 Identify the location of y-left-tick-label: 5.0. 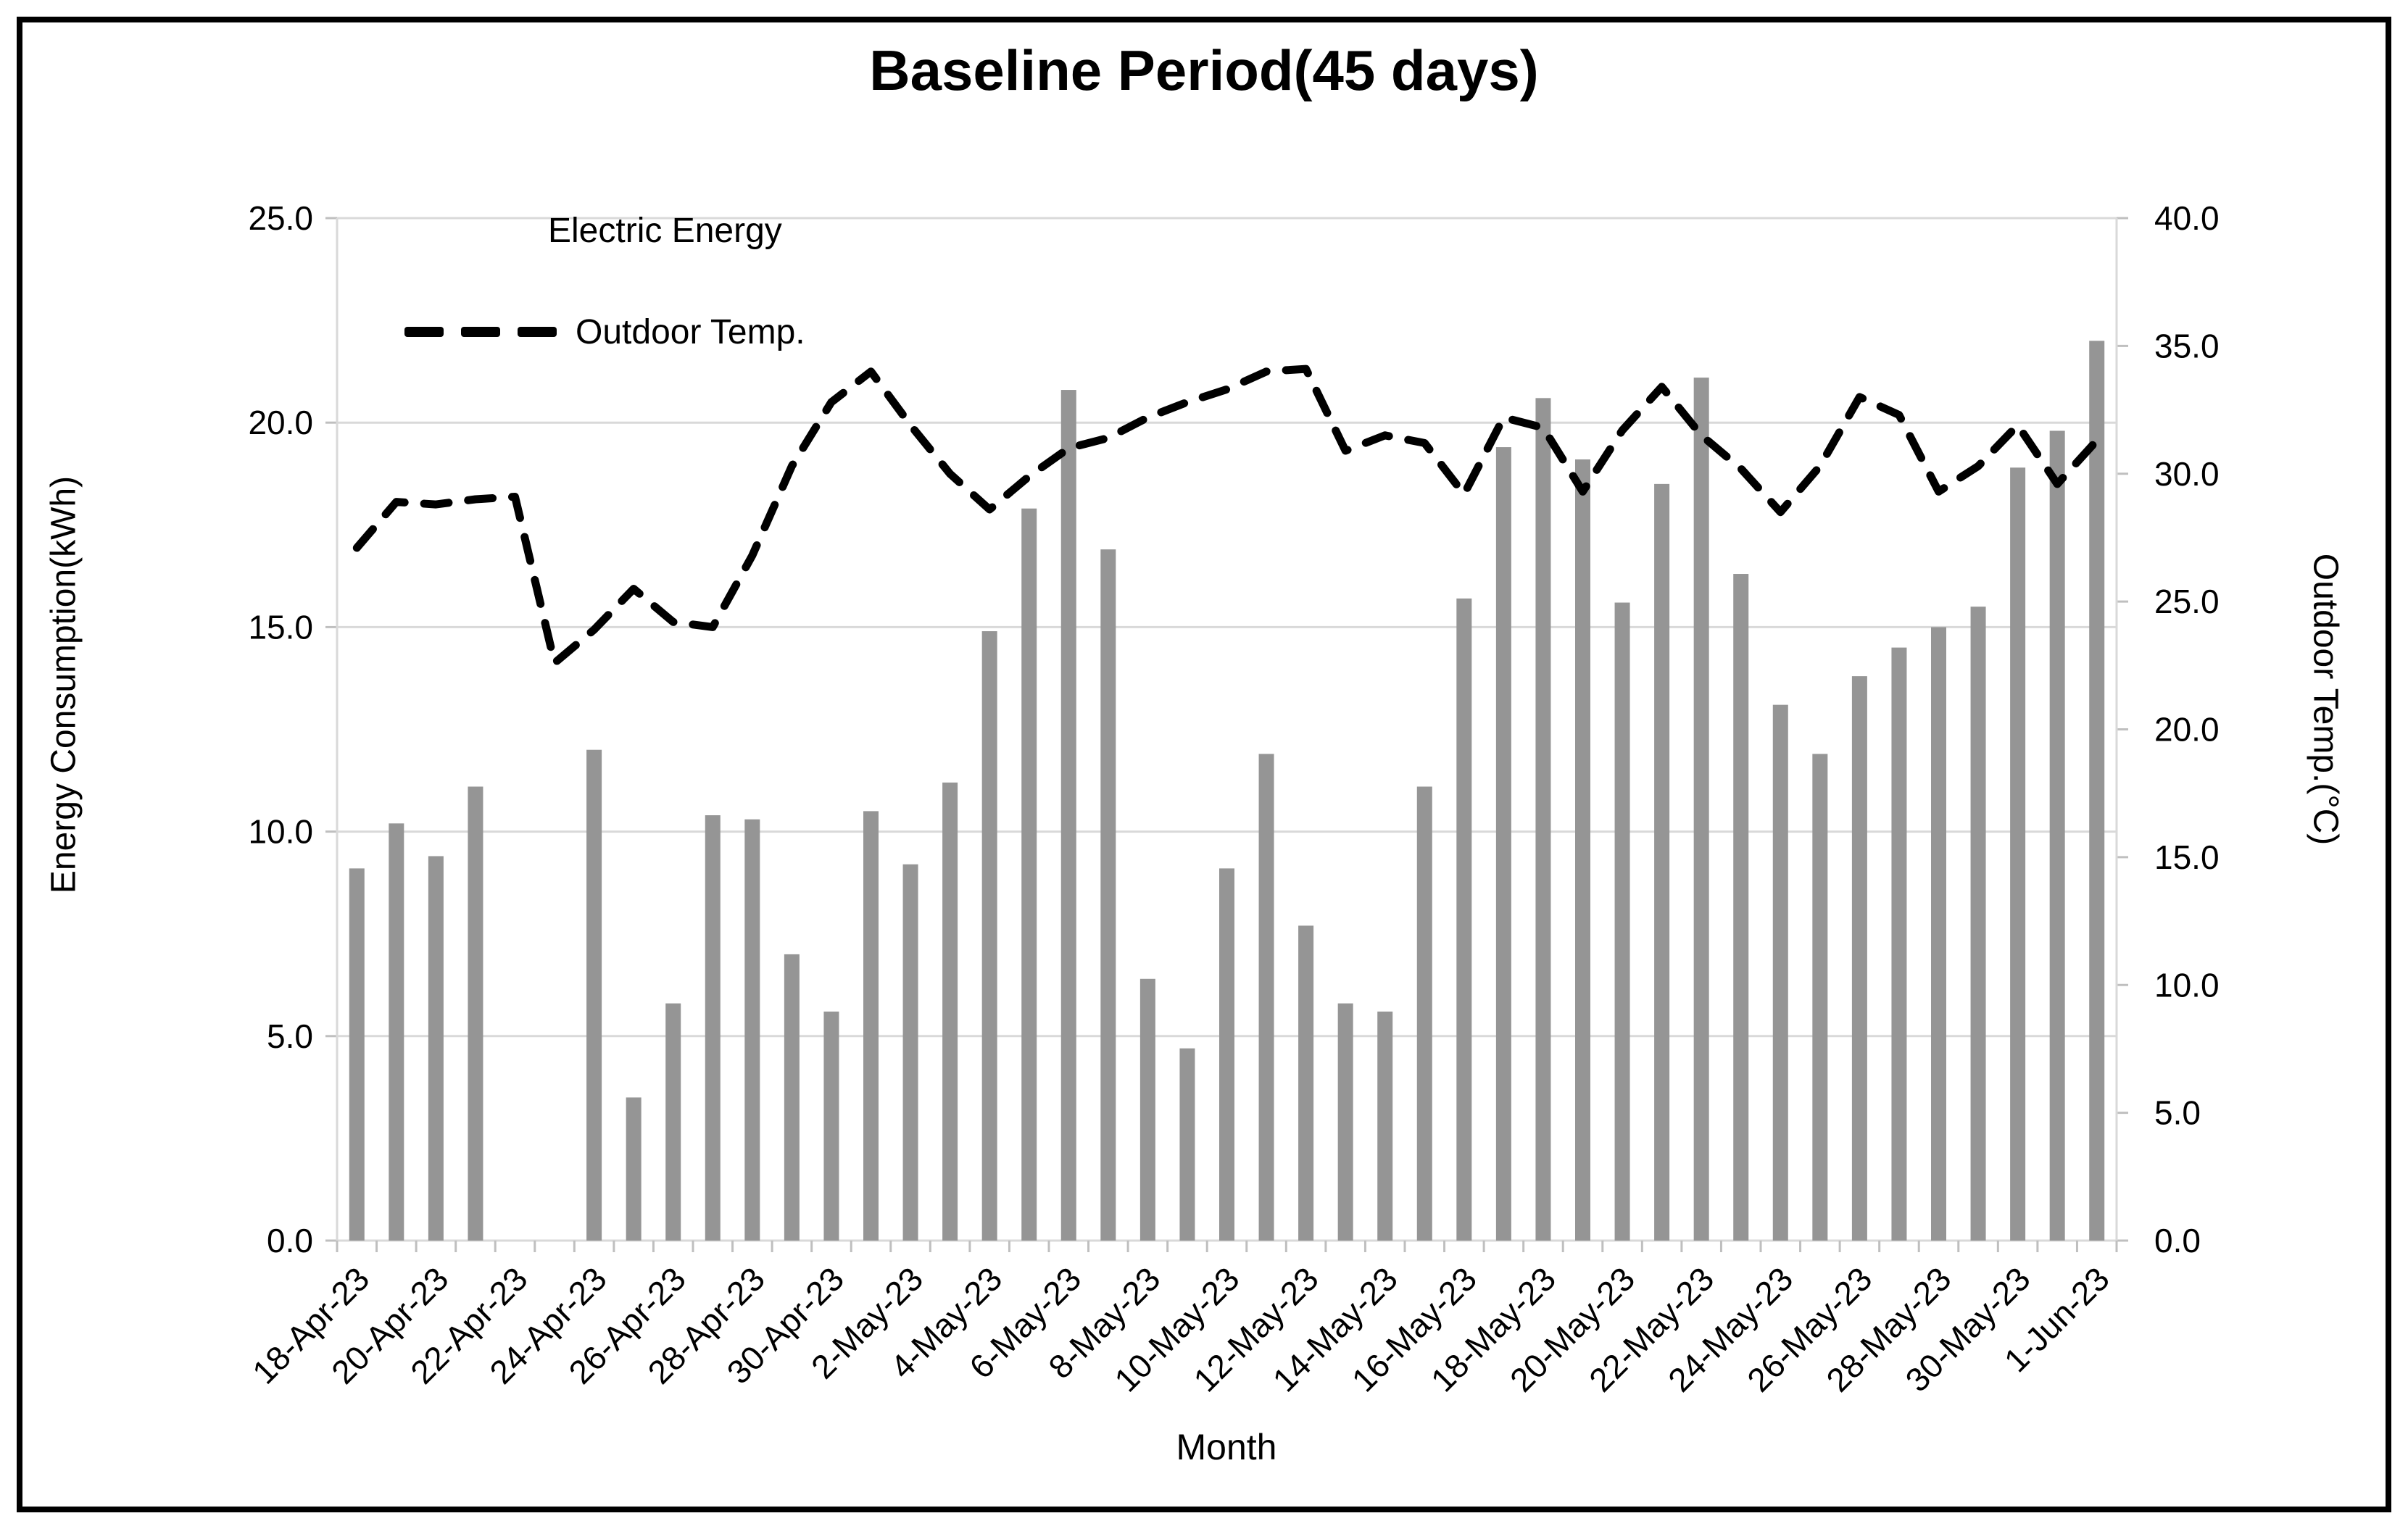
(290, 1036).